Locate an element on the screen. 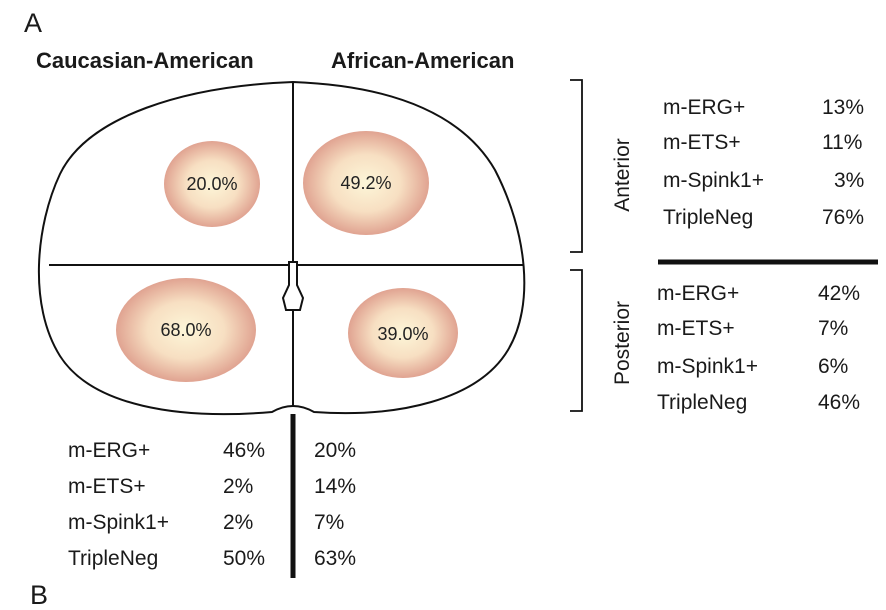 This screenshot has height=610, width=886. anterior-row-value: 11% is located at coordinates (842, 142).